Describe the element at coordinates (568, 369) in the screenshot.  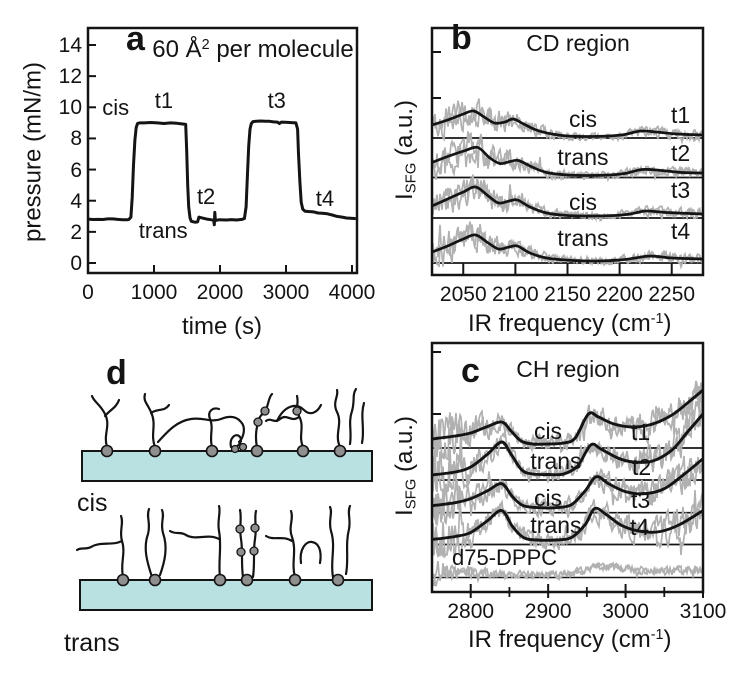
I see `panel-c-title: CH region` at that location.